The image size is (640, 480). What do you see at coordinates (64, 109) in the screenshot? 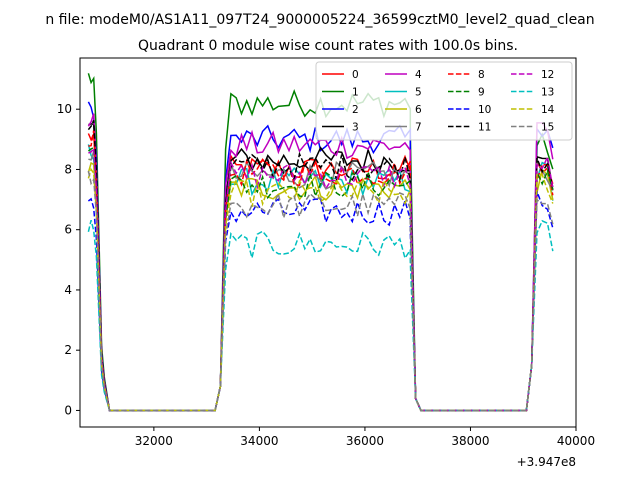
I see `y-tick-label: 10` at bounding box center [64, 109].